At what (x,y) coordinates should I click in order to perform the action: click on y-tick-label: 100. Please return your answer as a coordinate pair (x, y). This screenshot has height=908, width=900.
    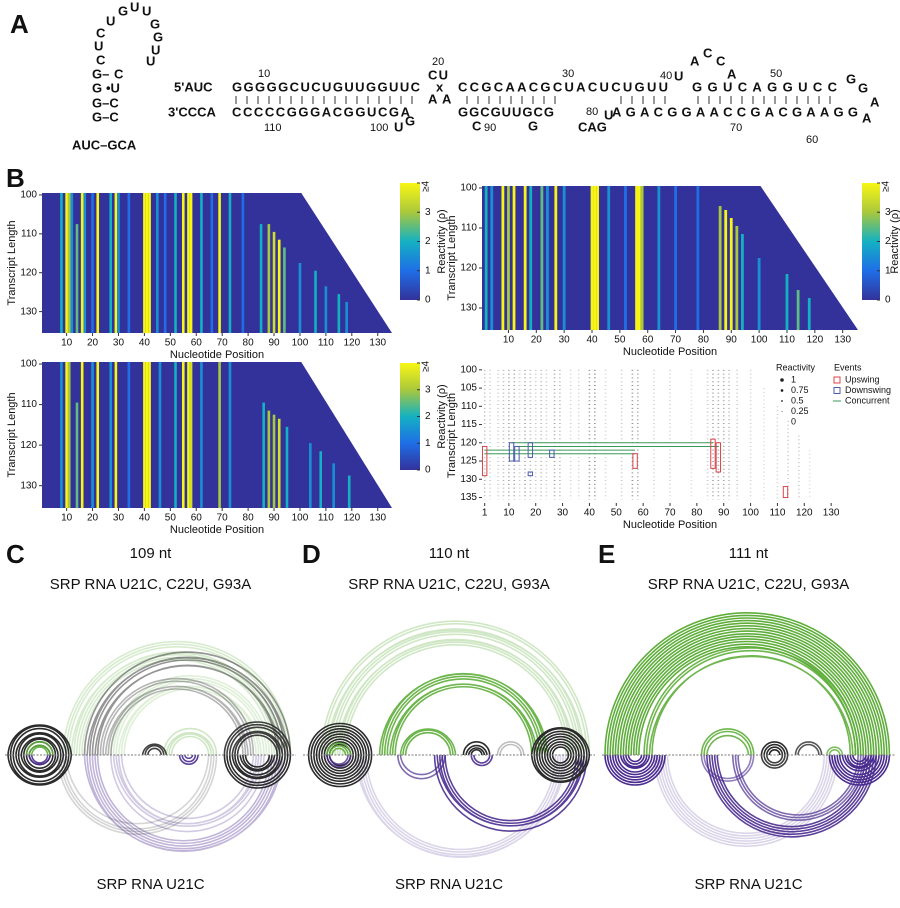
    Looking at the image, I should click on (468, 369).